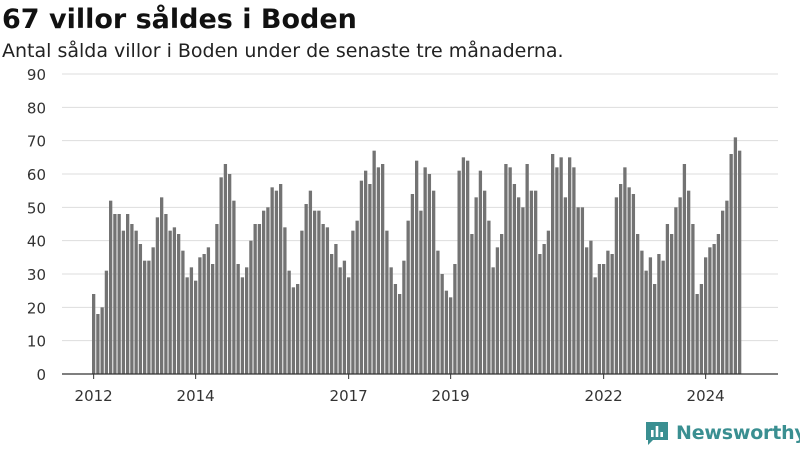 Image resolution: width=800 pixels, height=450 pixels. I want to click on data-label: 67, so click(745, 2).